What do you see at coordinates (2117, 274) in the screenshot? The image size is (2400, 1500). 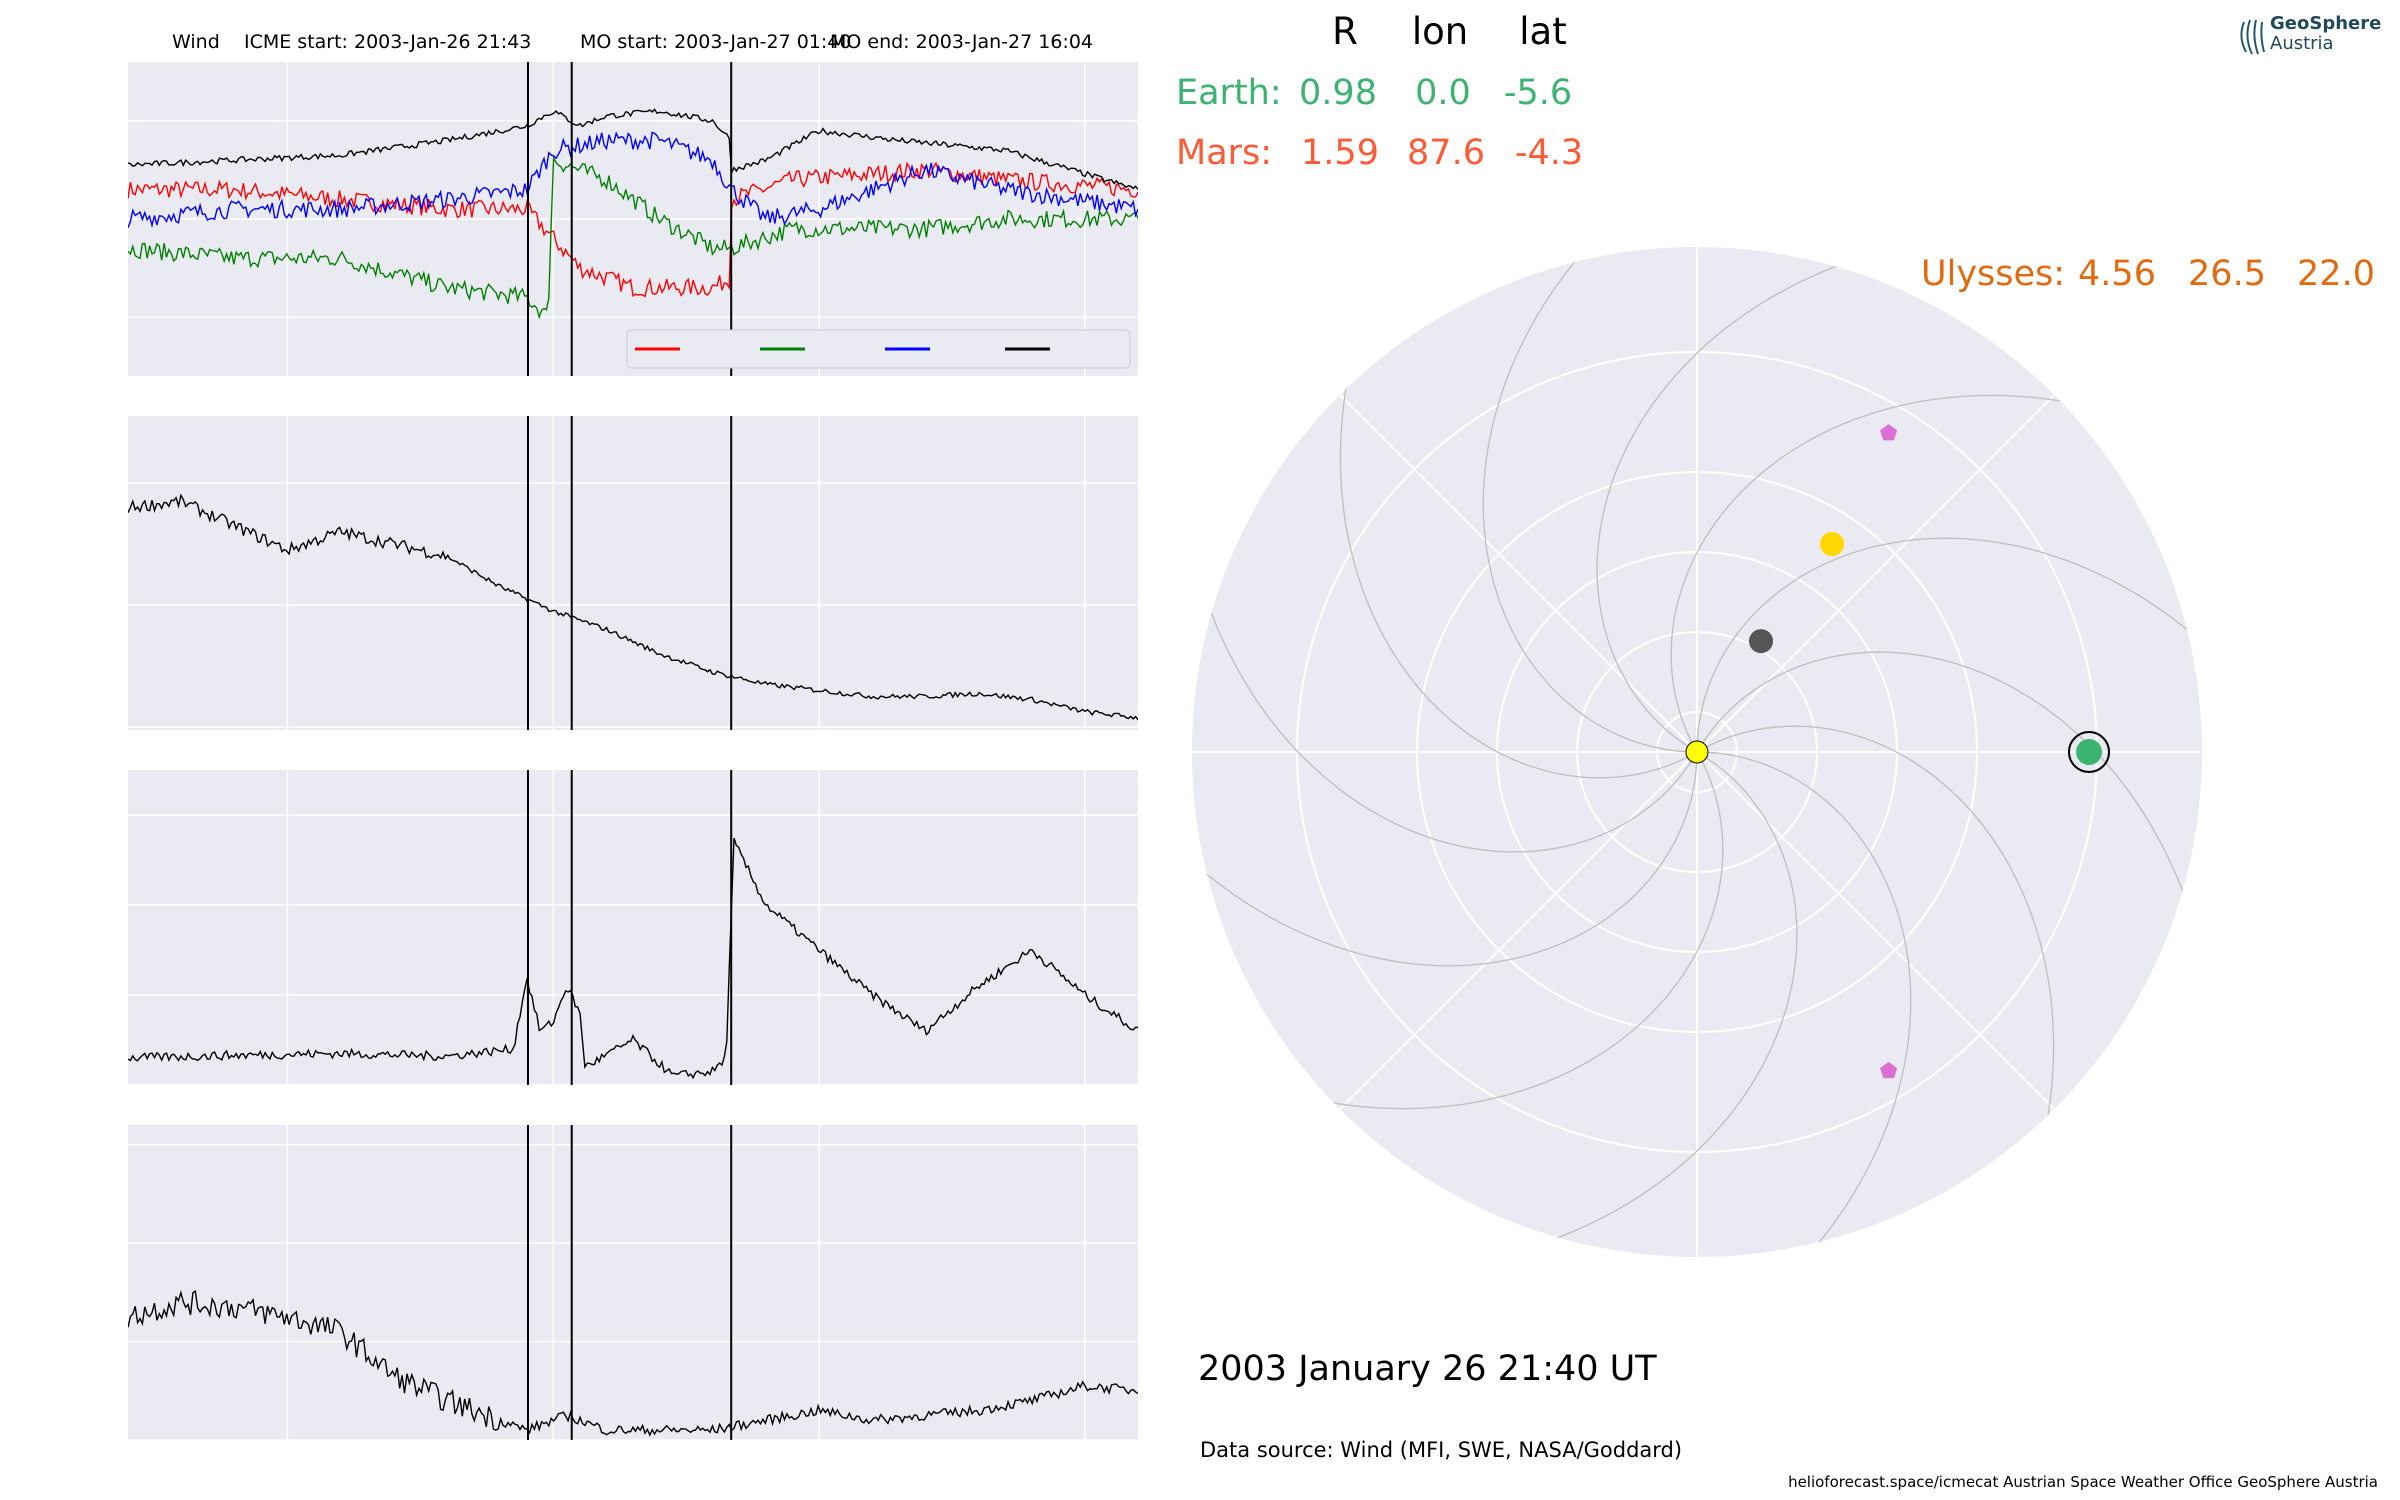 I see `ulysses-row-r: 4.56` at bounding box center [2117, 274].